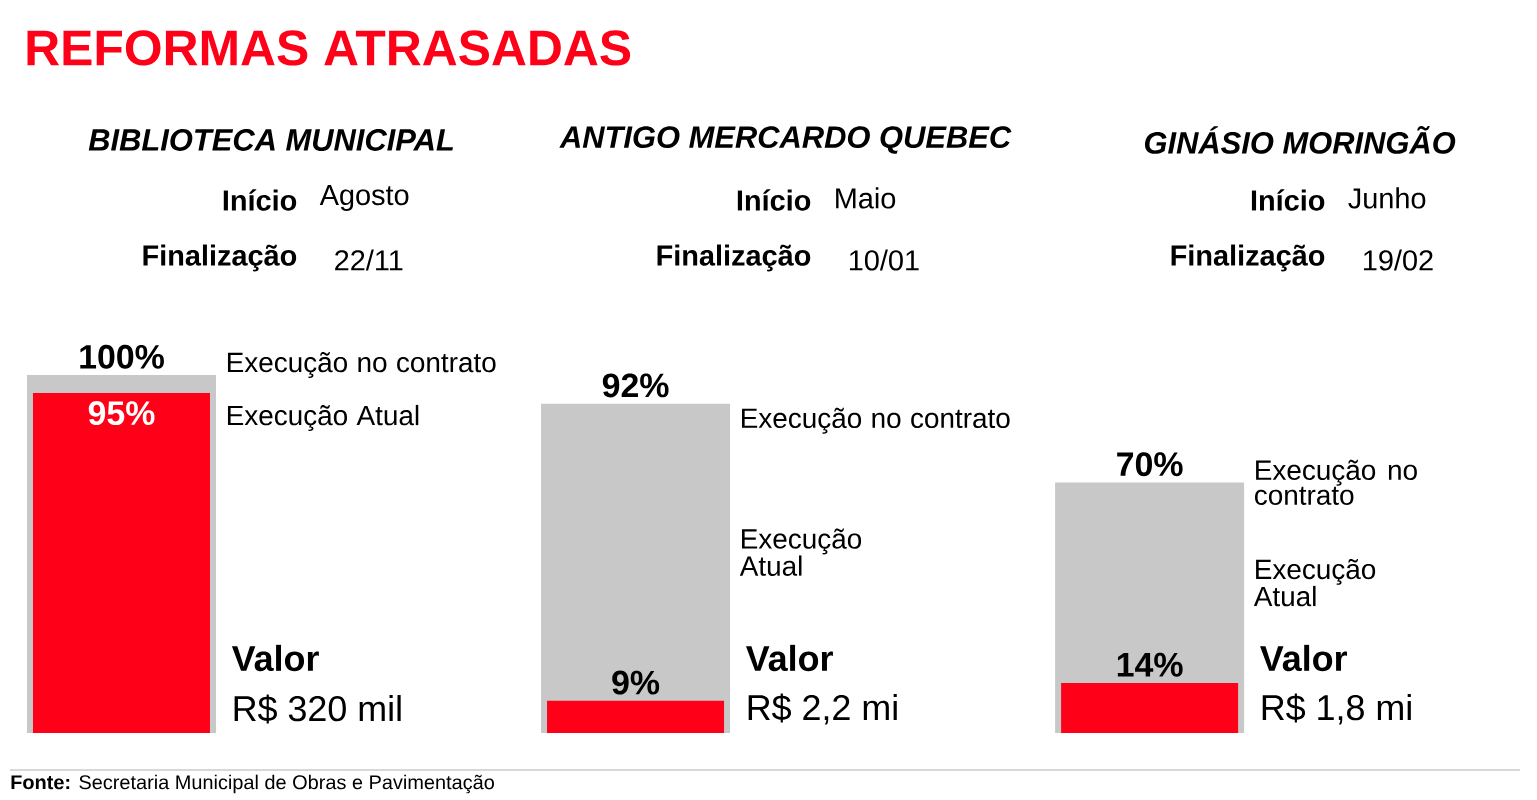  What do you see at coordinates (252, 784) in the screenshot?
I see `text: Fonte: Secretaria Municipal de Obras e Pavimentação` at bounding box center [252, 784].